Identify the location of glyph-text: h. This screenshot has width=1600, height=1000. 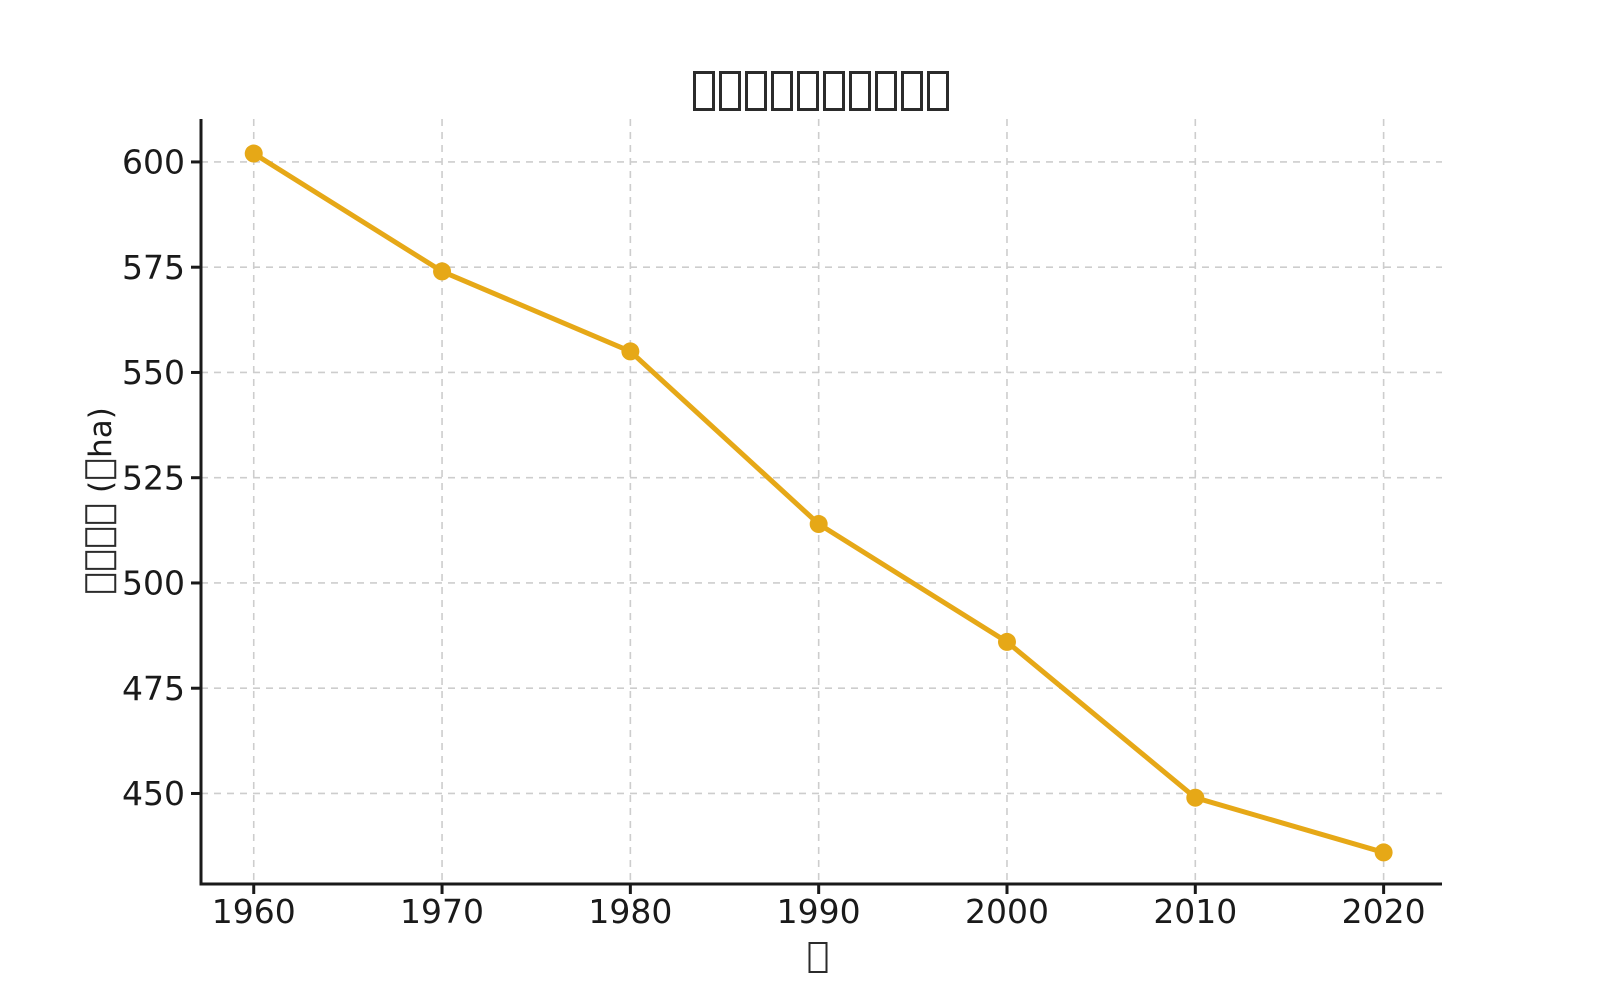
(100, 448).